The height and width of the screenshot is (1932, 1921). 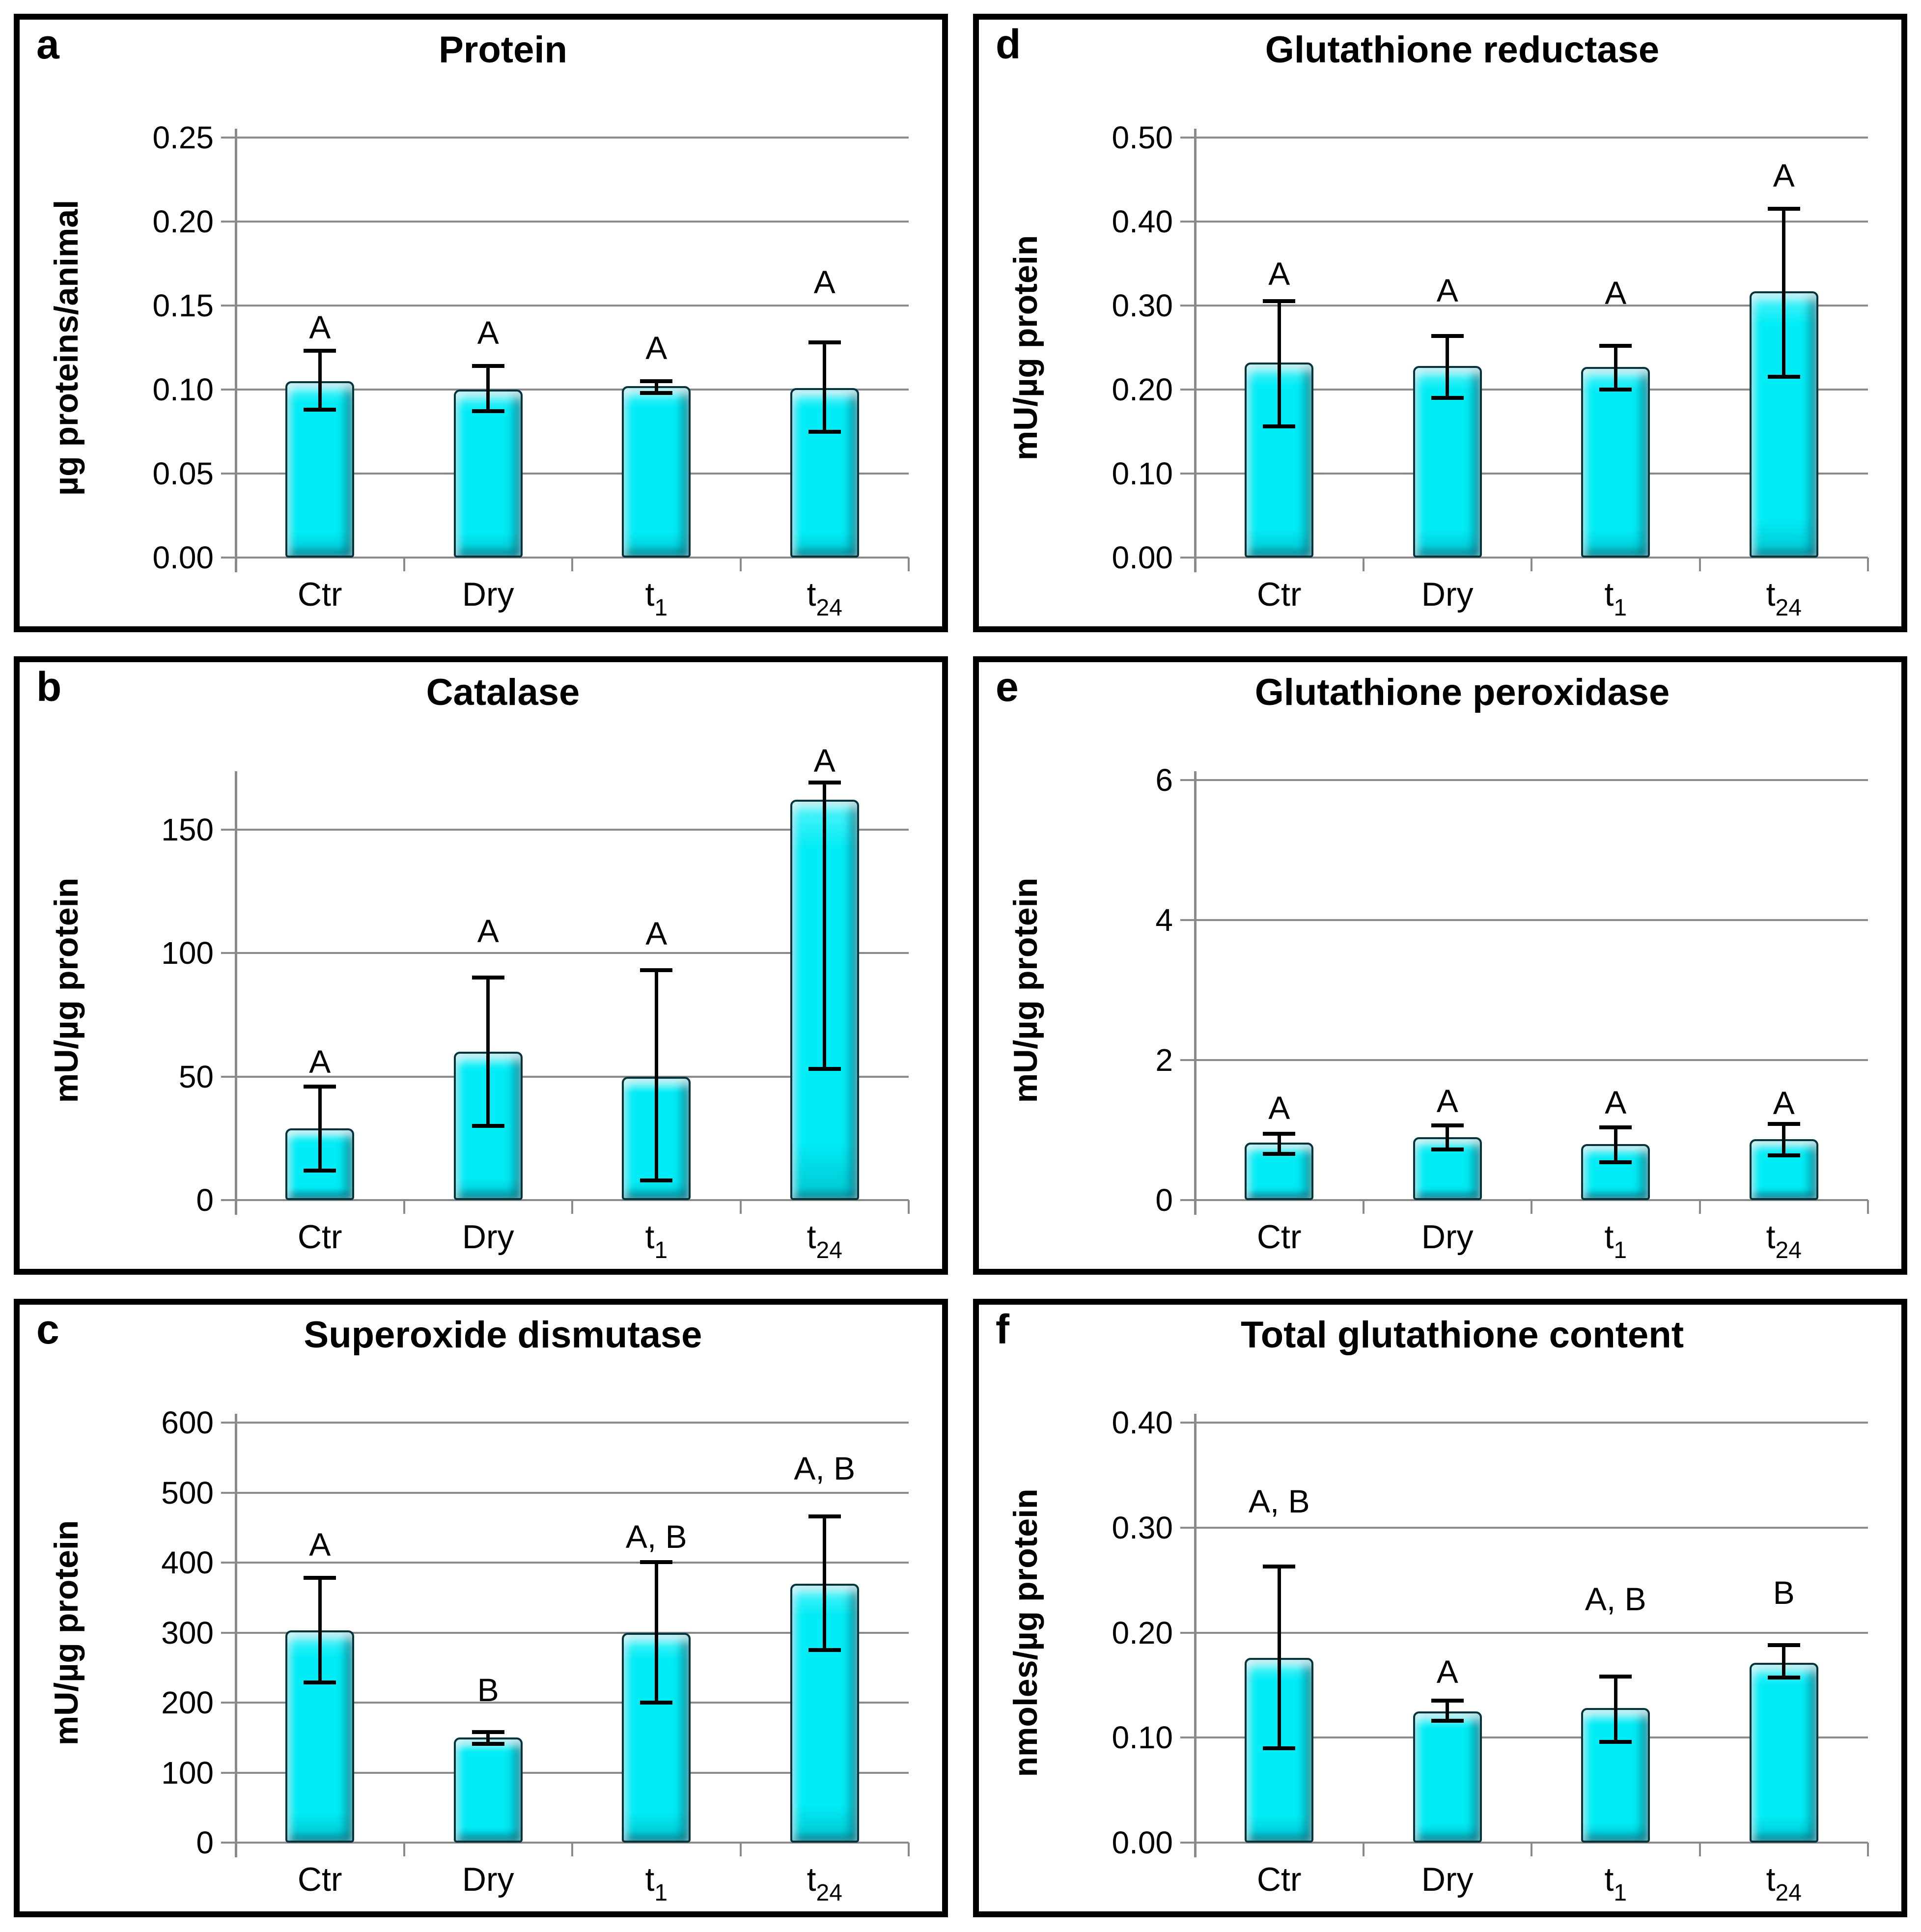 What do you see at coordinates (183, 305) in the screenshot?
I see `y-tick-label: 0.15` at bounding box center [183, 305].